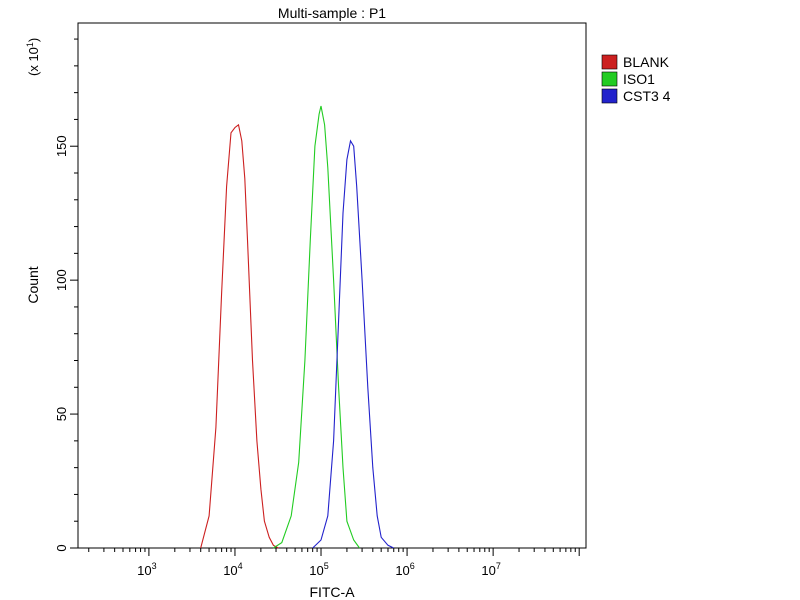 This screenshot has width=800, height=600. I want to click on chart-title: Multi-sample : P1, so click(332, 13).